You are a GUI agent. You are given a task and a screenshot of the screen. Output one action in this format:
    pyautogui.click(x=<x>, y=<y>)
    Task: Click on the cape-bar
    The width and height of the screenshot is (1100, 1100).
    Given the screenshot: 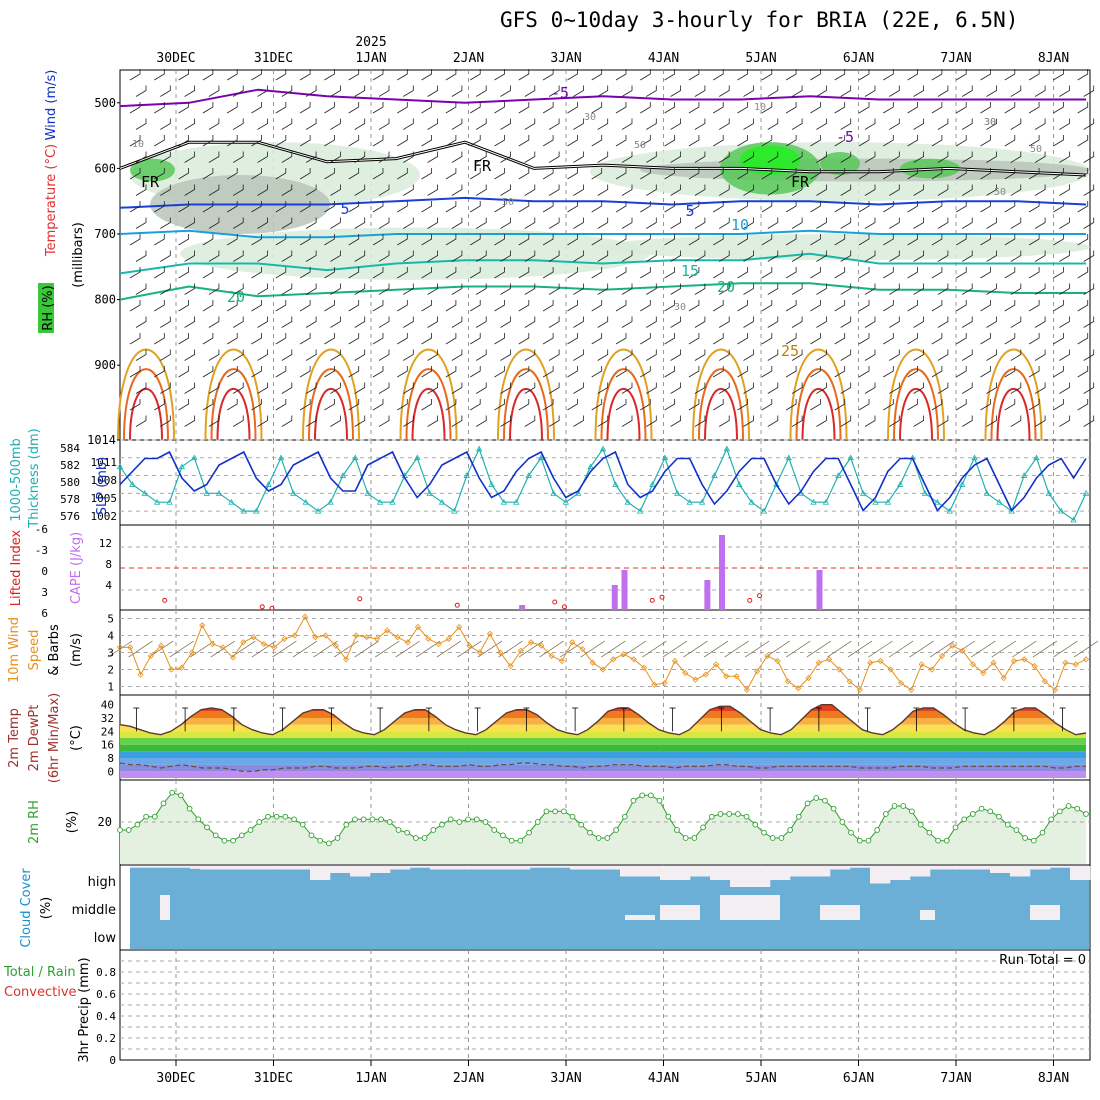 What is the action you would take?
    pyautogui.click(x=624, y=590)
    